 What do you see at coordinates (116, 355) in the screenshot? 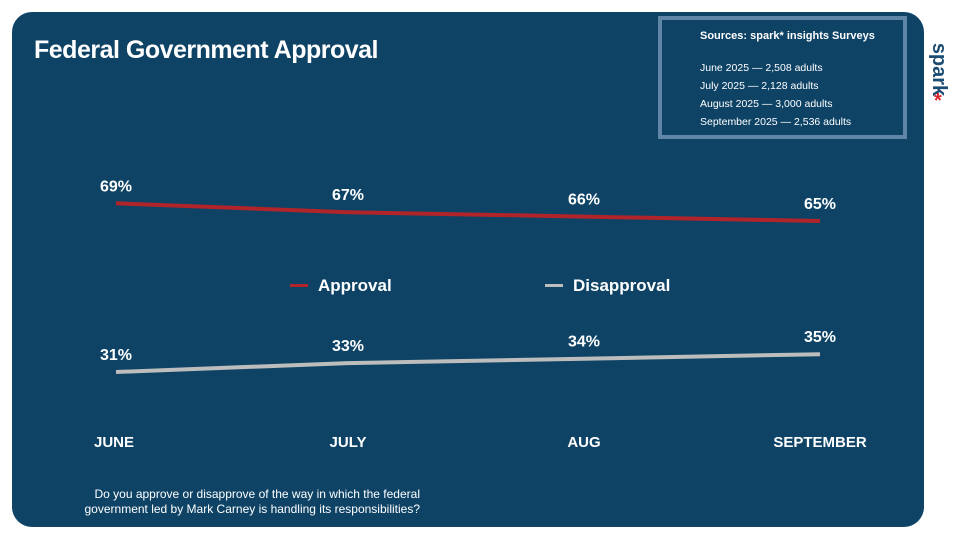
I see `data-label-disapproval: 31%` at bounding box center [116, 355].